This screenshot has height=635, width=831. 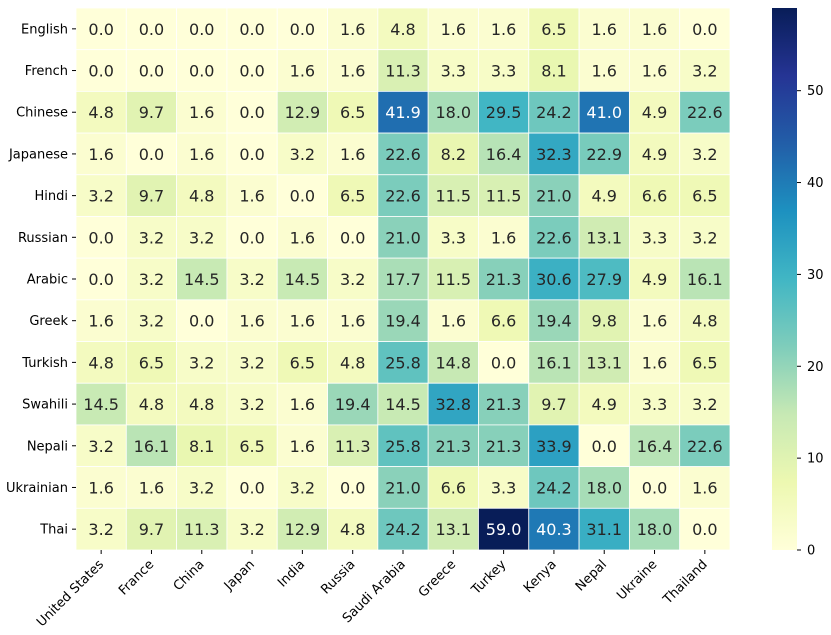 What do you see at coordinates (504, 529) in the screenshot?
I see `cell-value-label: 59.0` at bounding box center [504, 529].